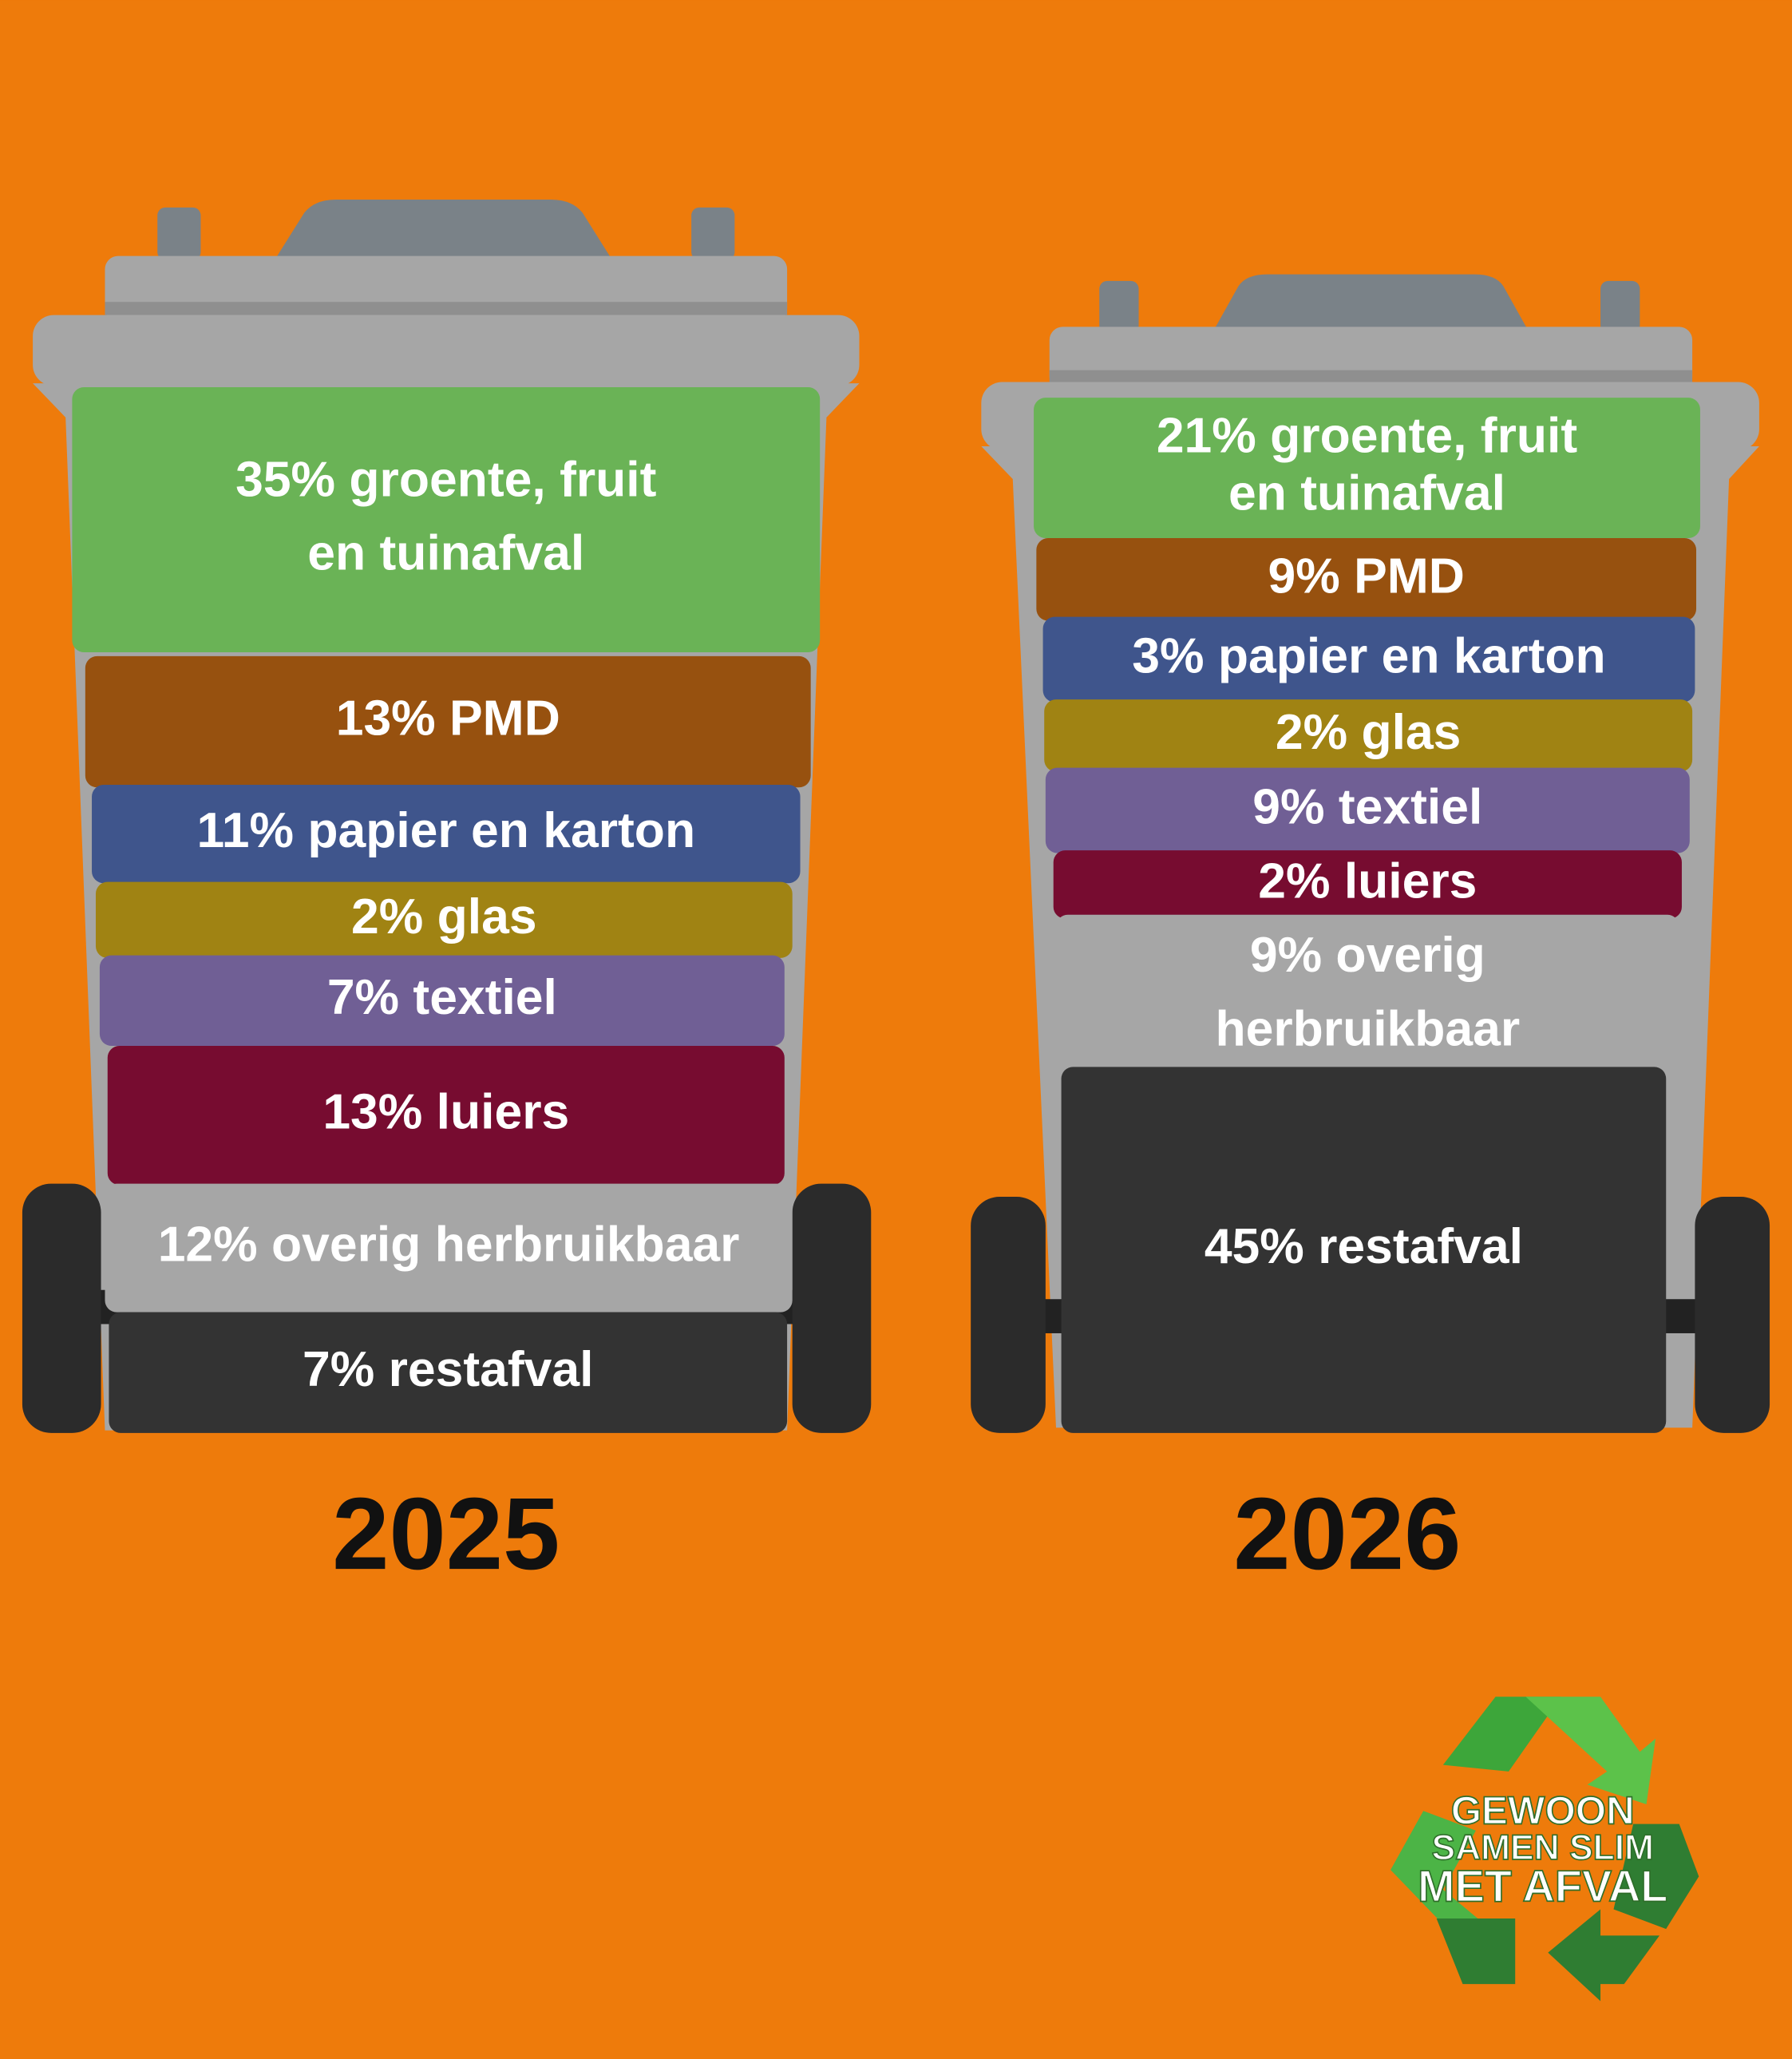  What do you see at coordinates (446, 1534) in the screenshot?
I see `year-label: 2025` at bounding box center [446, 1534].